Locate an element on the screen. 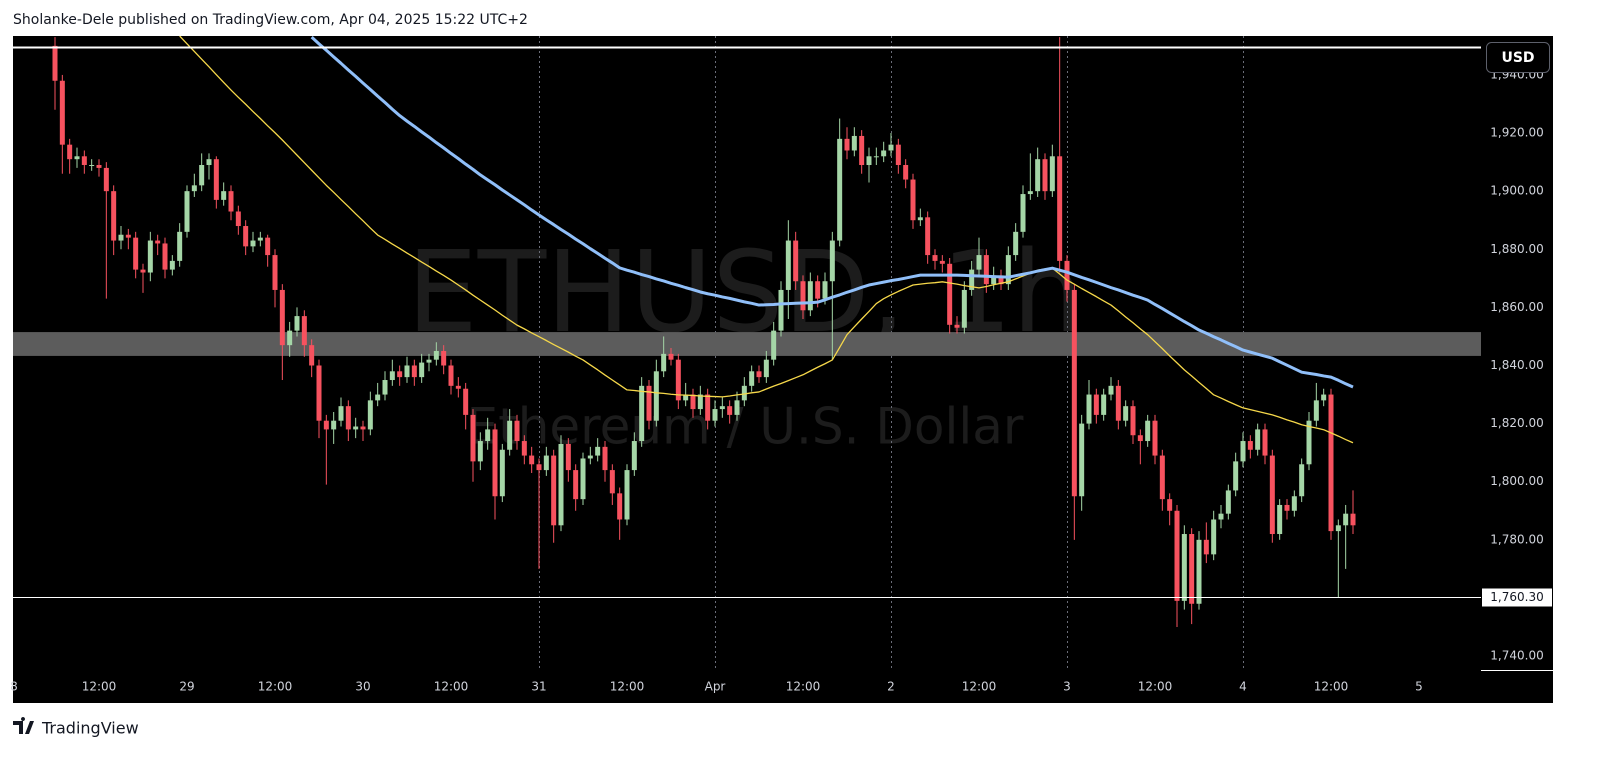 The height and width of the screenshot is (766, 1600). y-tick-label: 1,820.00 is located at coordinates (1516, 423).